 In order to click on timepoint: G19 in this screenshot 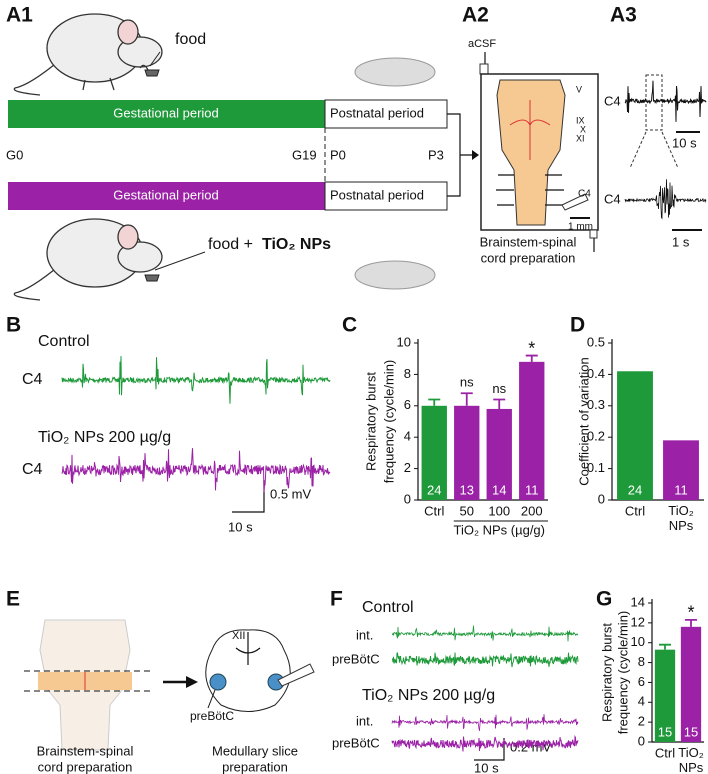, I will do `click(304, 154)`.